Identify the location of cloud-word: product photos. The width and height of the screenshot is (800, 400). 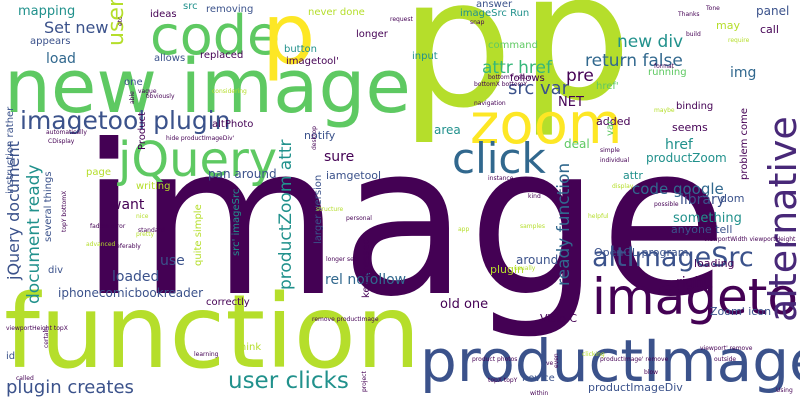
(495, 359).